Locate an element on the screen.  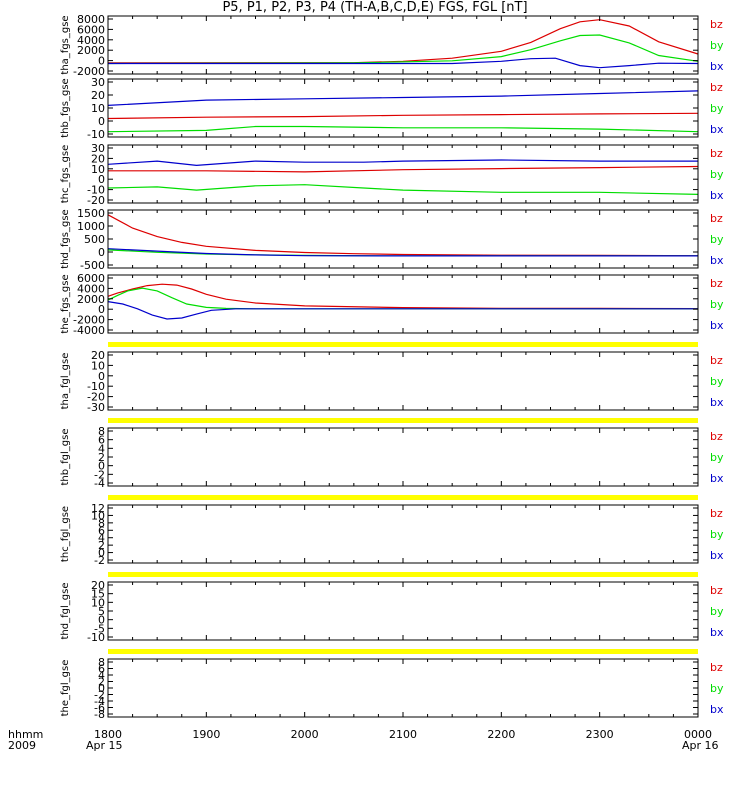
y-tick-label: 6000 is located at coordinates (91, 278).